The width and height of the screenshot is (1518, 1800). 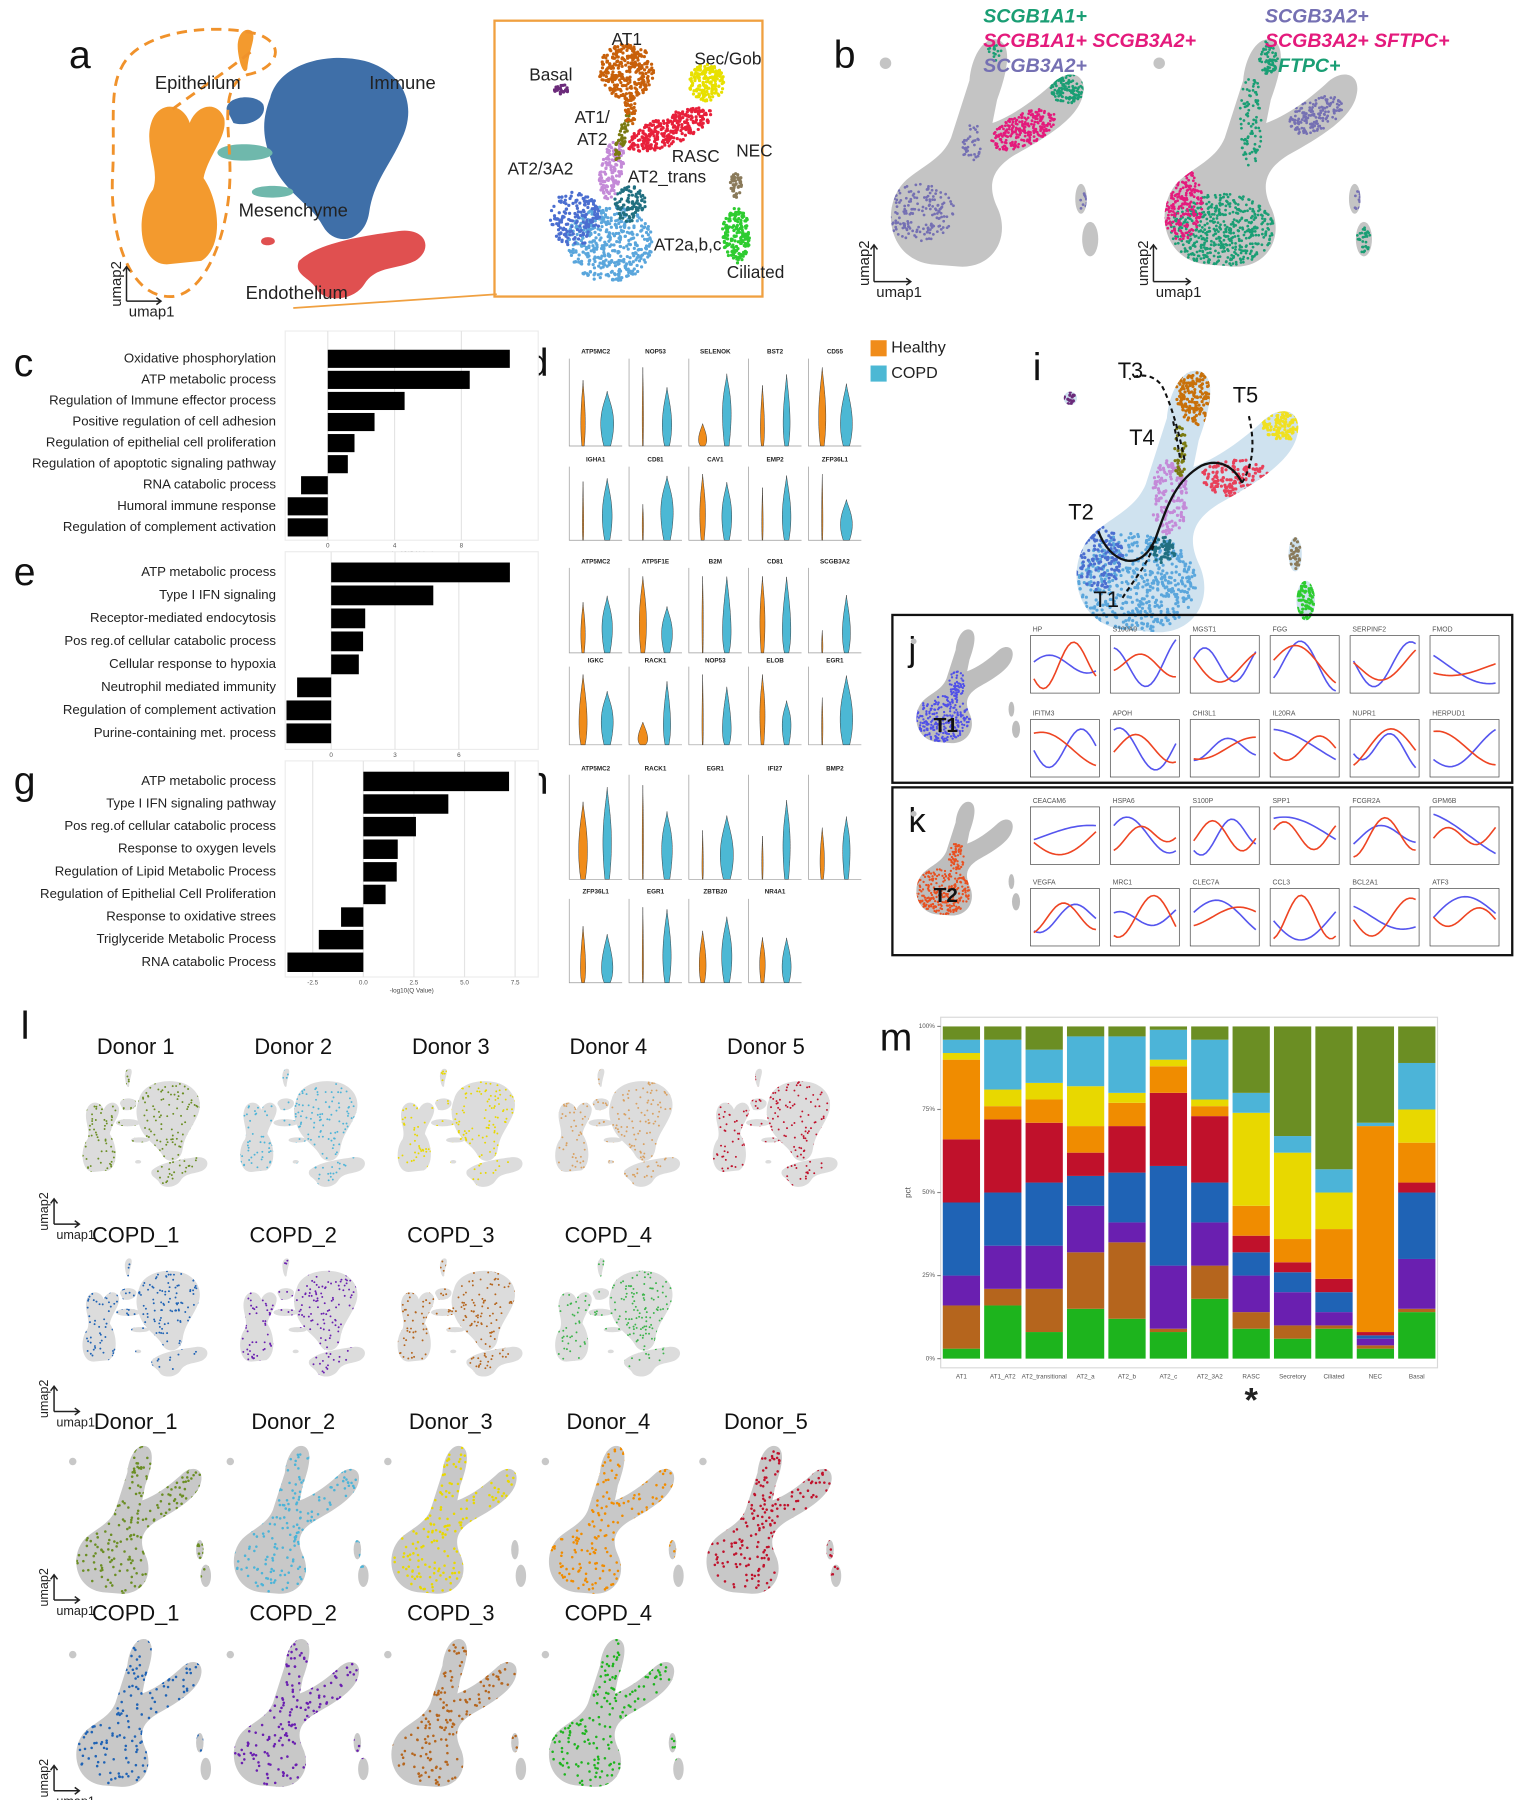 I want to click on gene-label: BST2, so click(x=775, y=351).